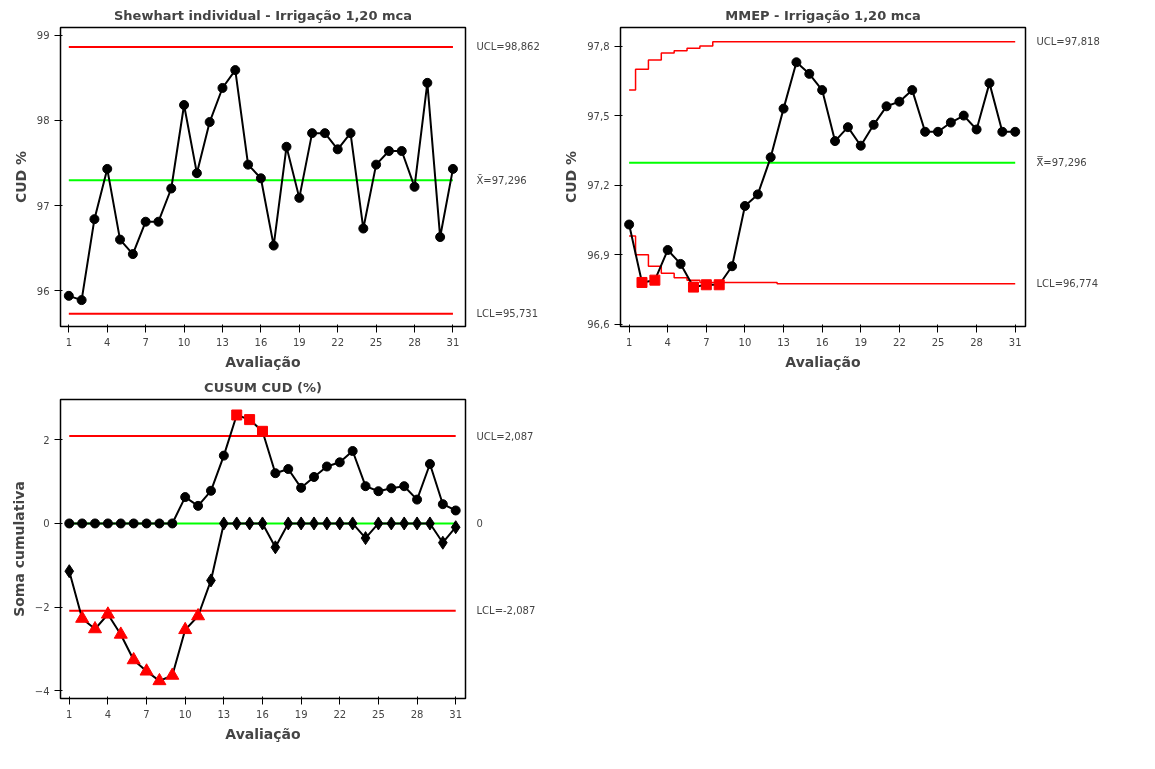 This screenshot has width=1155, height=769. I want to click on chart-title: MMEP - Irrigação 1,20 mca, so click(823, 15).